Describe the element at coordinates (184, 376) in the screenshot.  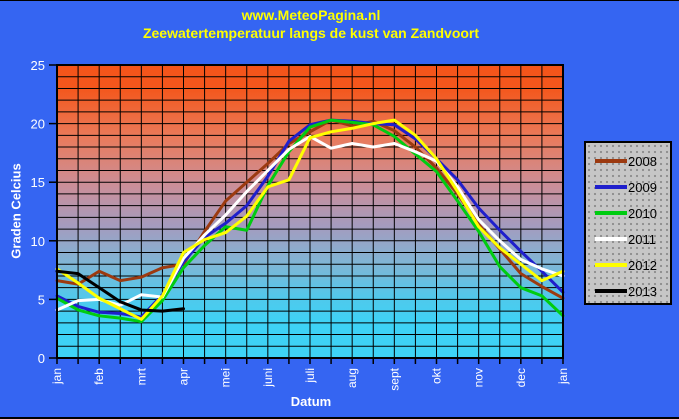
I see `x-tick-label: apr` at that location.